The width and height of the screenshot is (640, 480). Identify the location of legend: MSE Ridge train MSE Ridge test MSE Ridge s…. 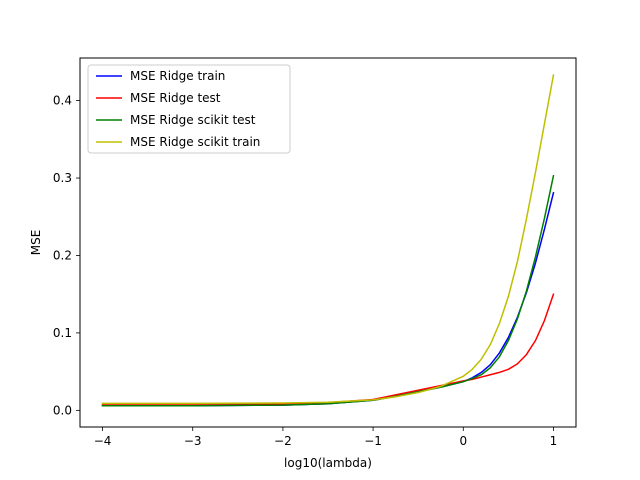
(189, 109).